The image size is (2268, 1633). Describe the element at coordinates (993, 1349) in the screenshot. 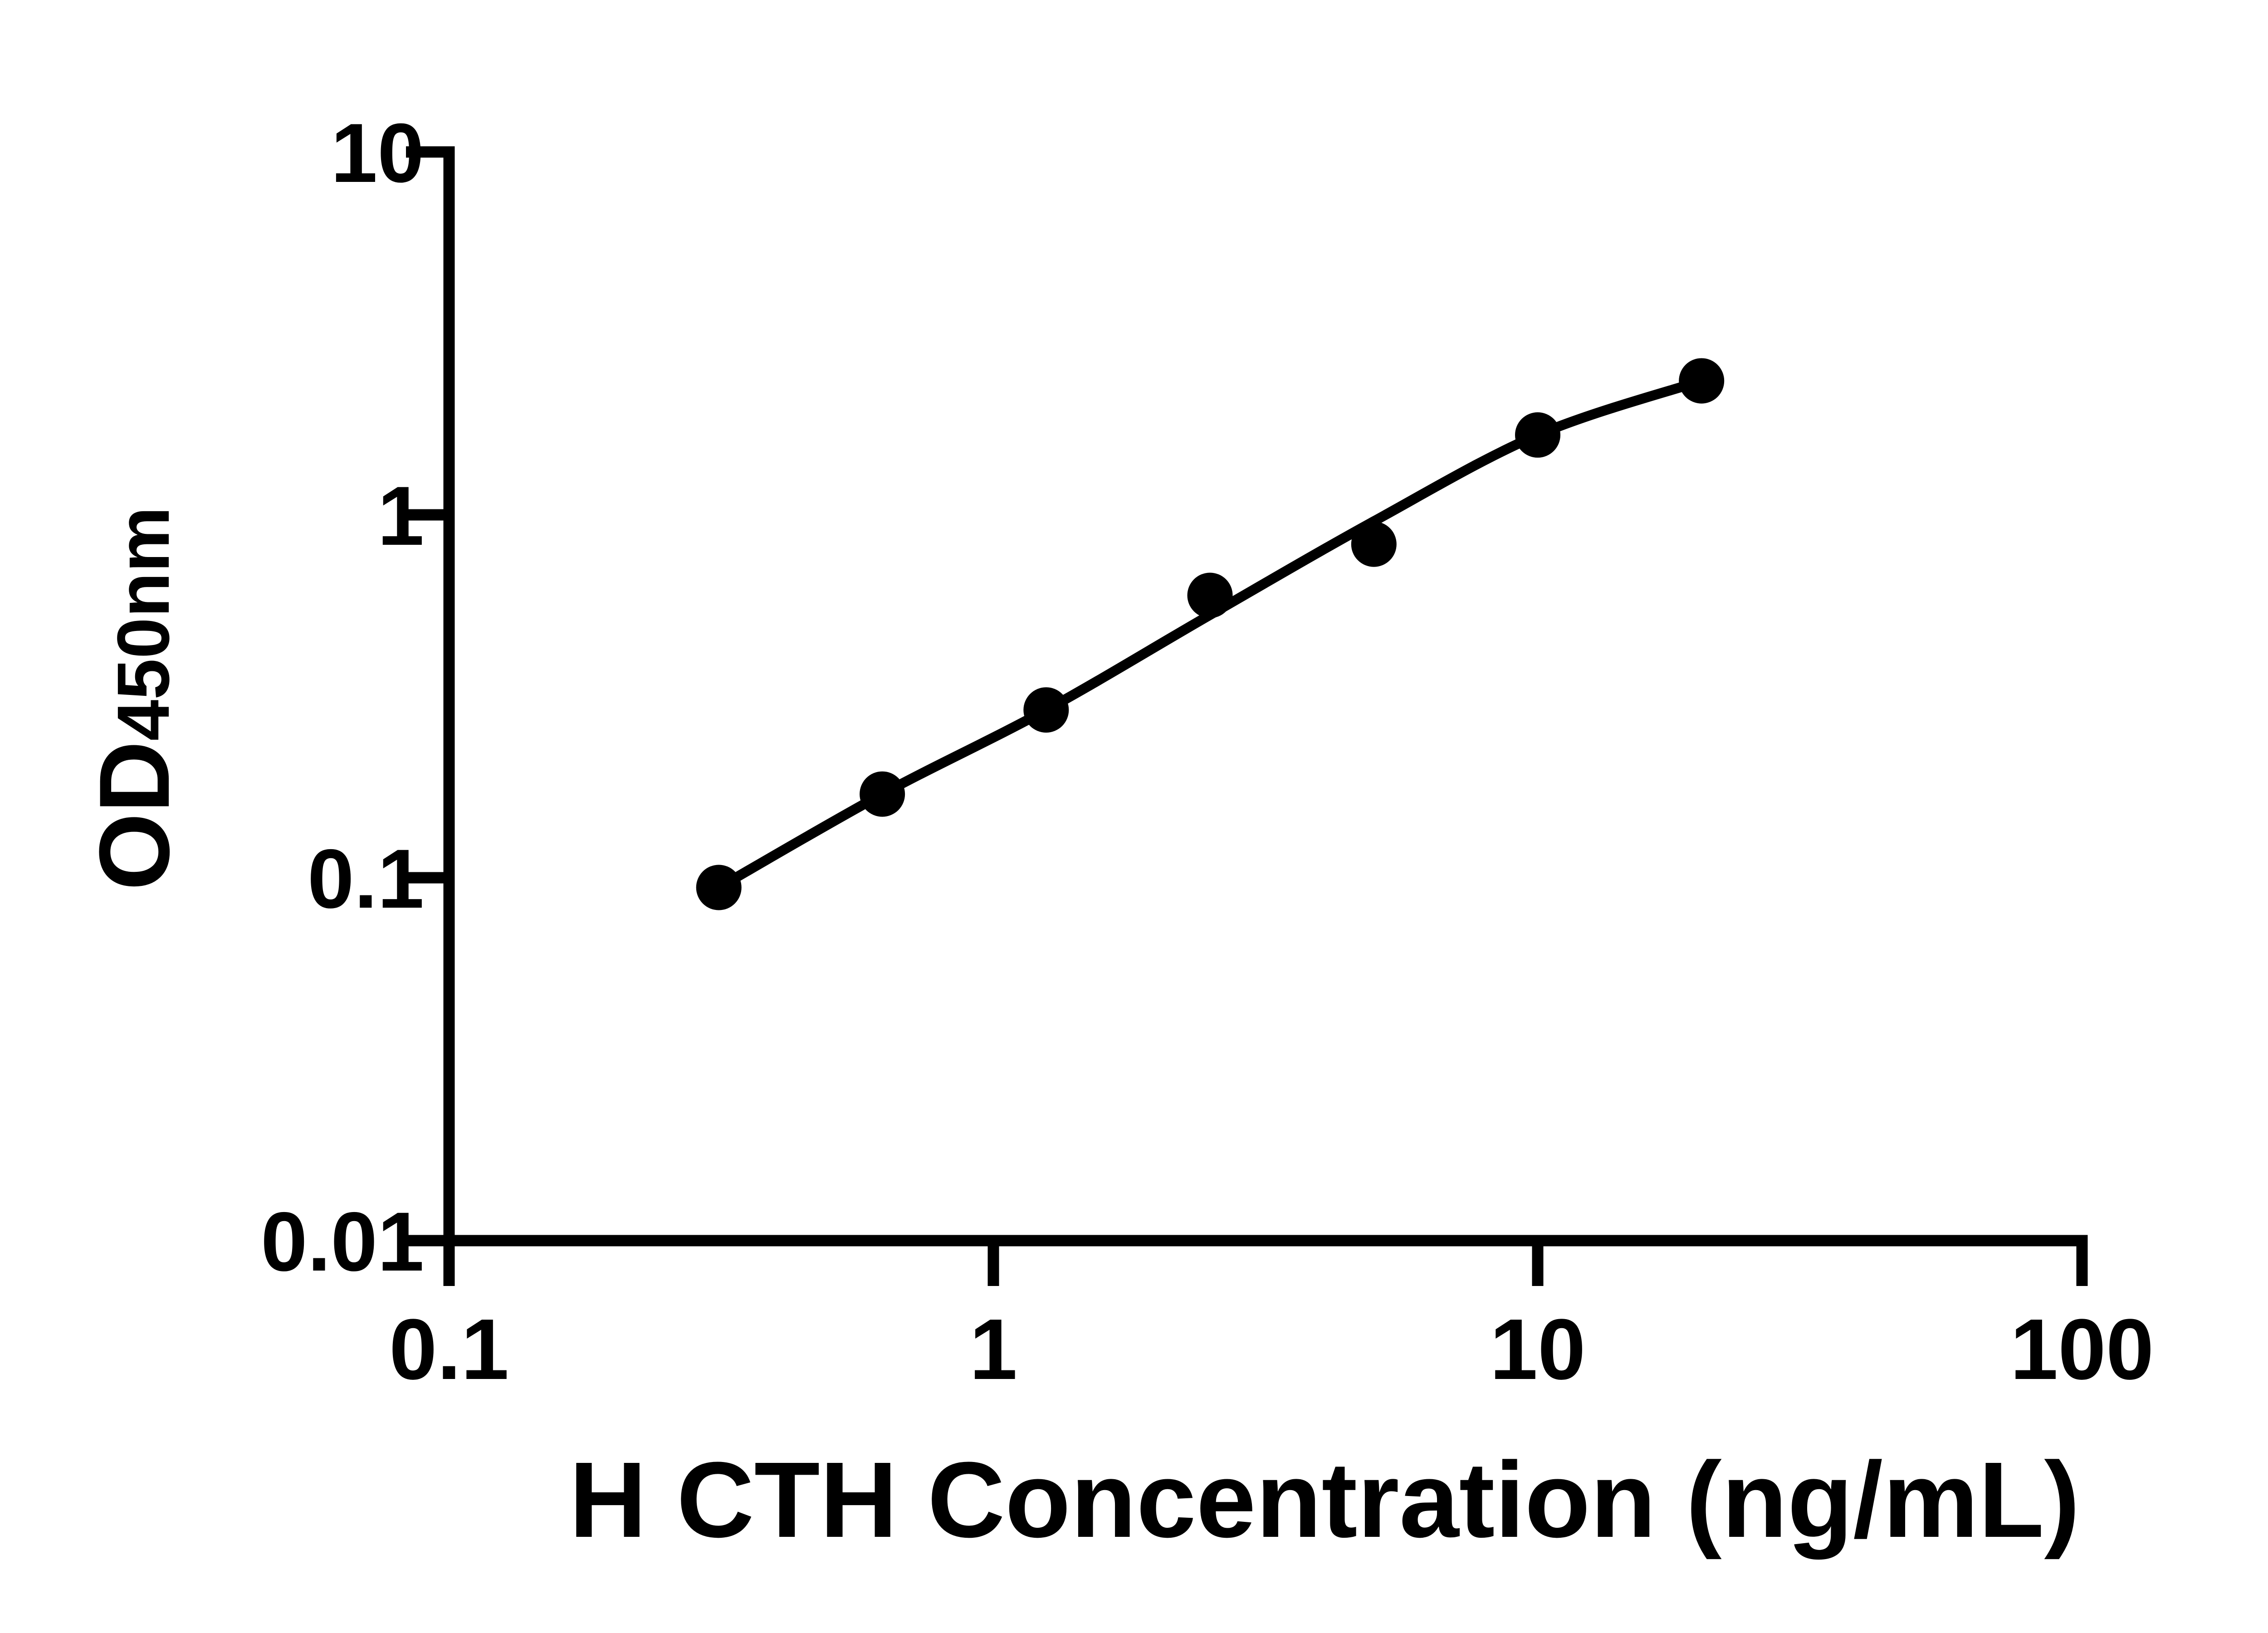

I see `x-tick-label: 1` at that location.